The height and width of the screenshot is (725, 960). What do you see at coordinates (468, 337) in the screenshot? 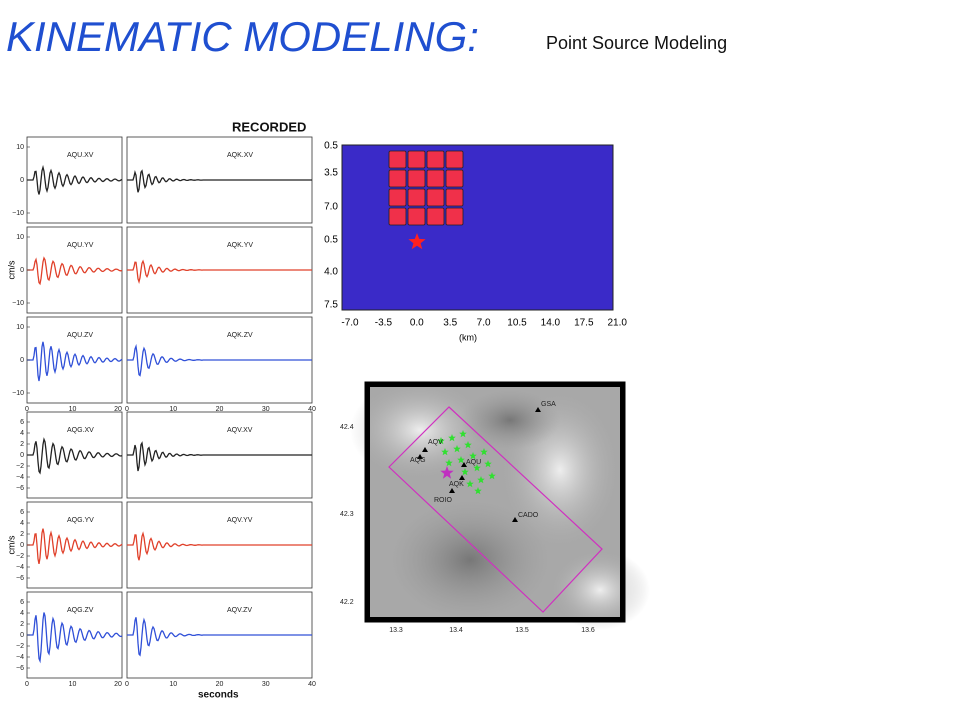
I see `fault-x-label: (km)` at bounding box center [468, 337].